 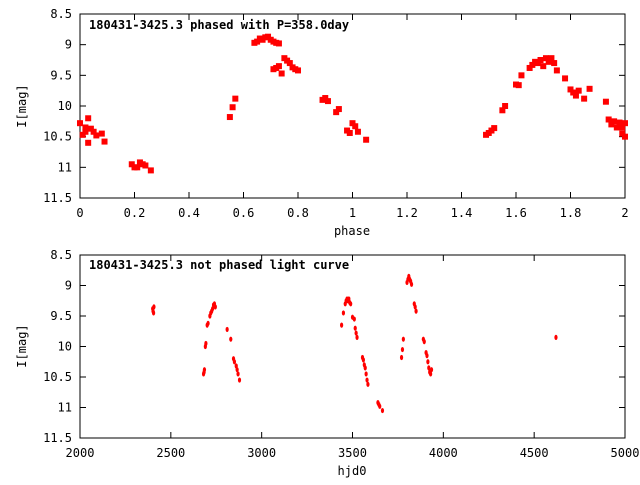 I want to click on y-tick-label: 9.5, so click(x=61, y=75).